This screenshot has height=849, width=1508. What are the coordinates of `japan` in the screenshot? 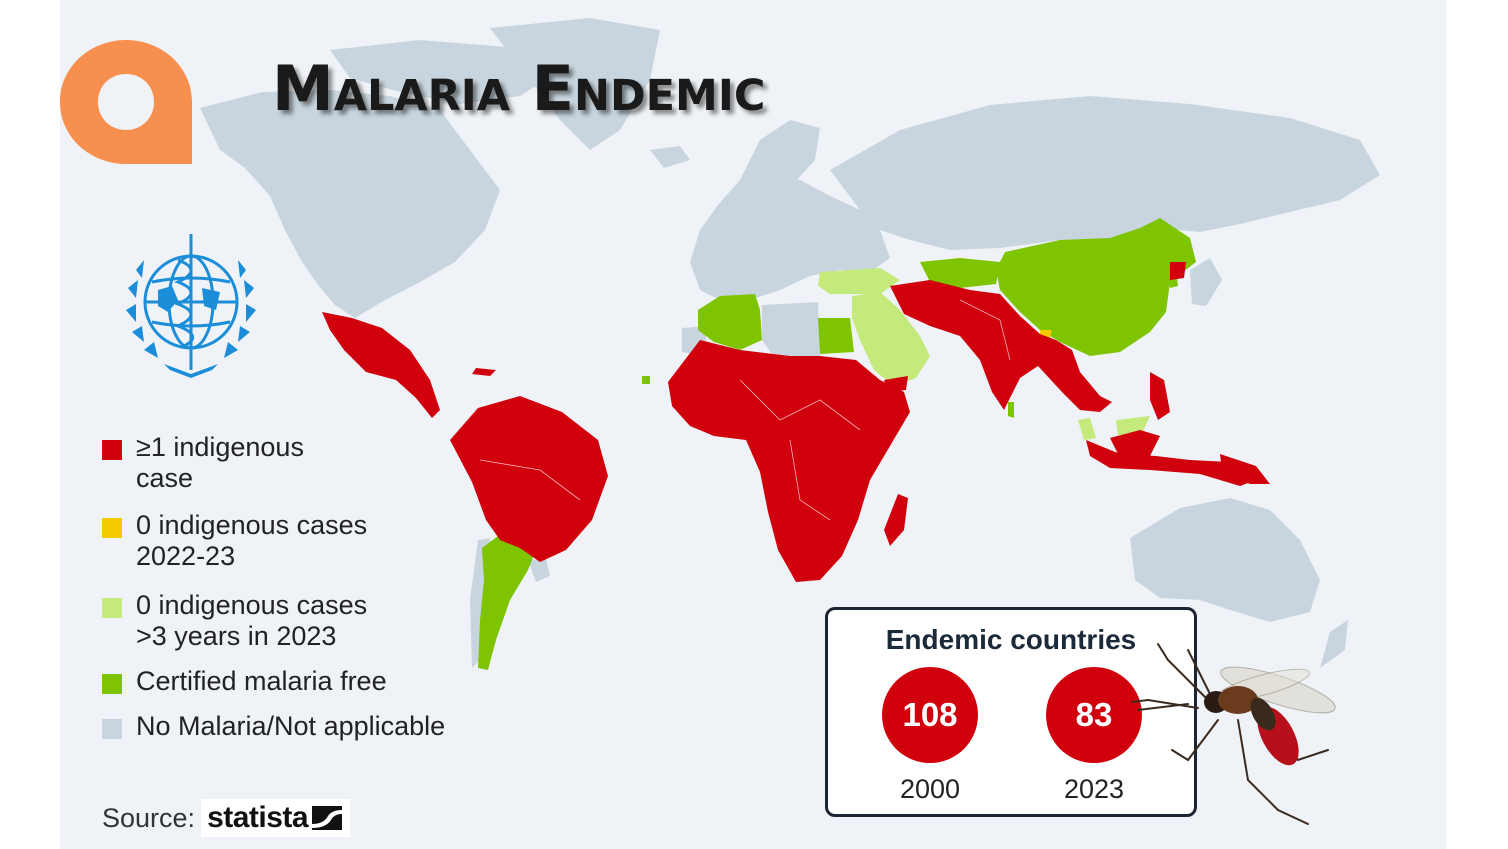 It's located at (1206, 282).